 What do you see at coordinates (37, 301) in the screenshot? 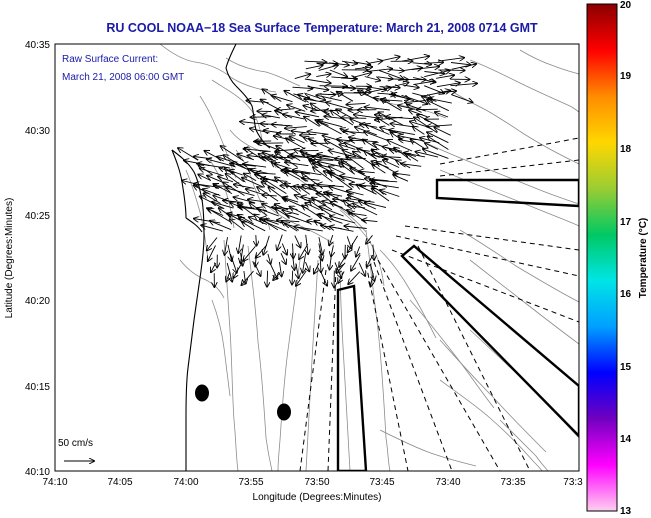
I see `y-tick-label: 40:20` at bounding box center [37, 301].